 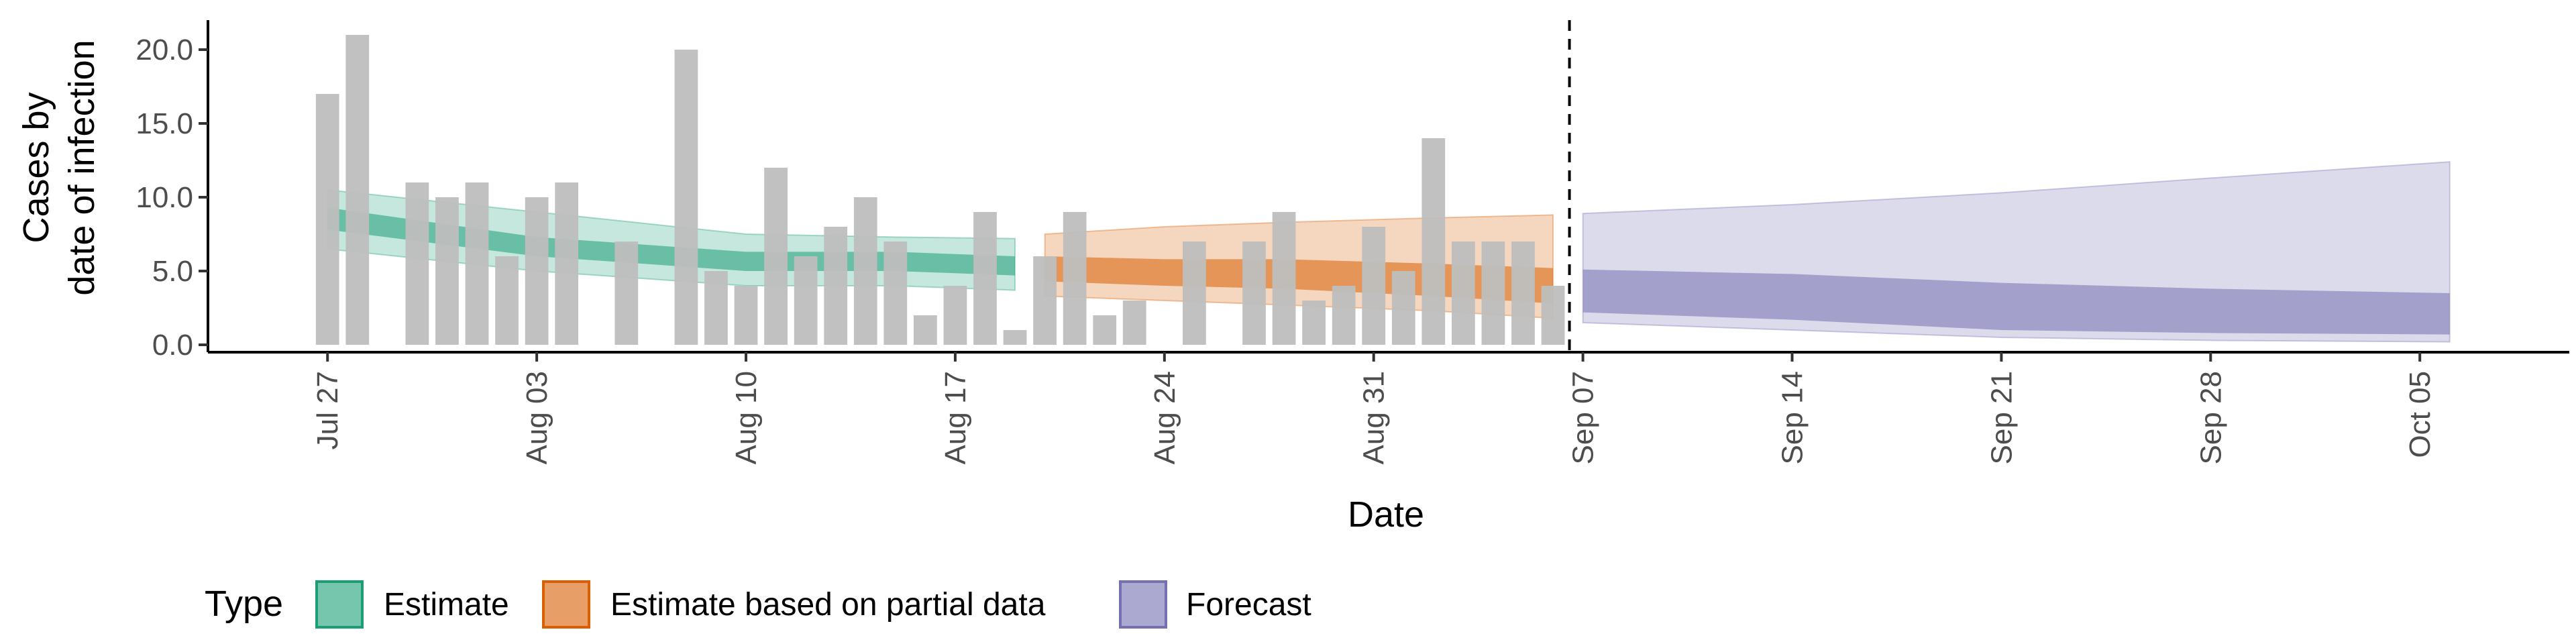 I want to click on y-axis-ticks: 0.0 5.0 10.0 15.0 20.0, so click(x=172, y=198).